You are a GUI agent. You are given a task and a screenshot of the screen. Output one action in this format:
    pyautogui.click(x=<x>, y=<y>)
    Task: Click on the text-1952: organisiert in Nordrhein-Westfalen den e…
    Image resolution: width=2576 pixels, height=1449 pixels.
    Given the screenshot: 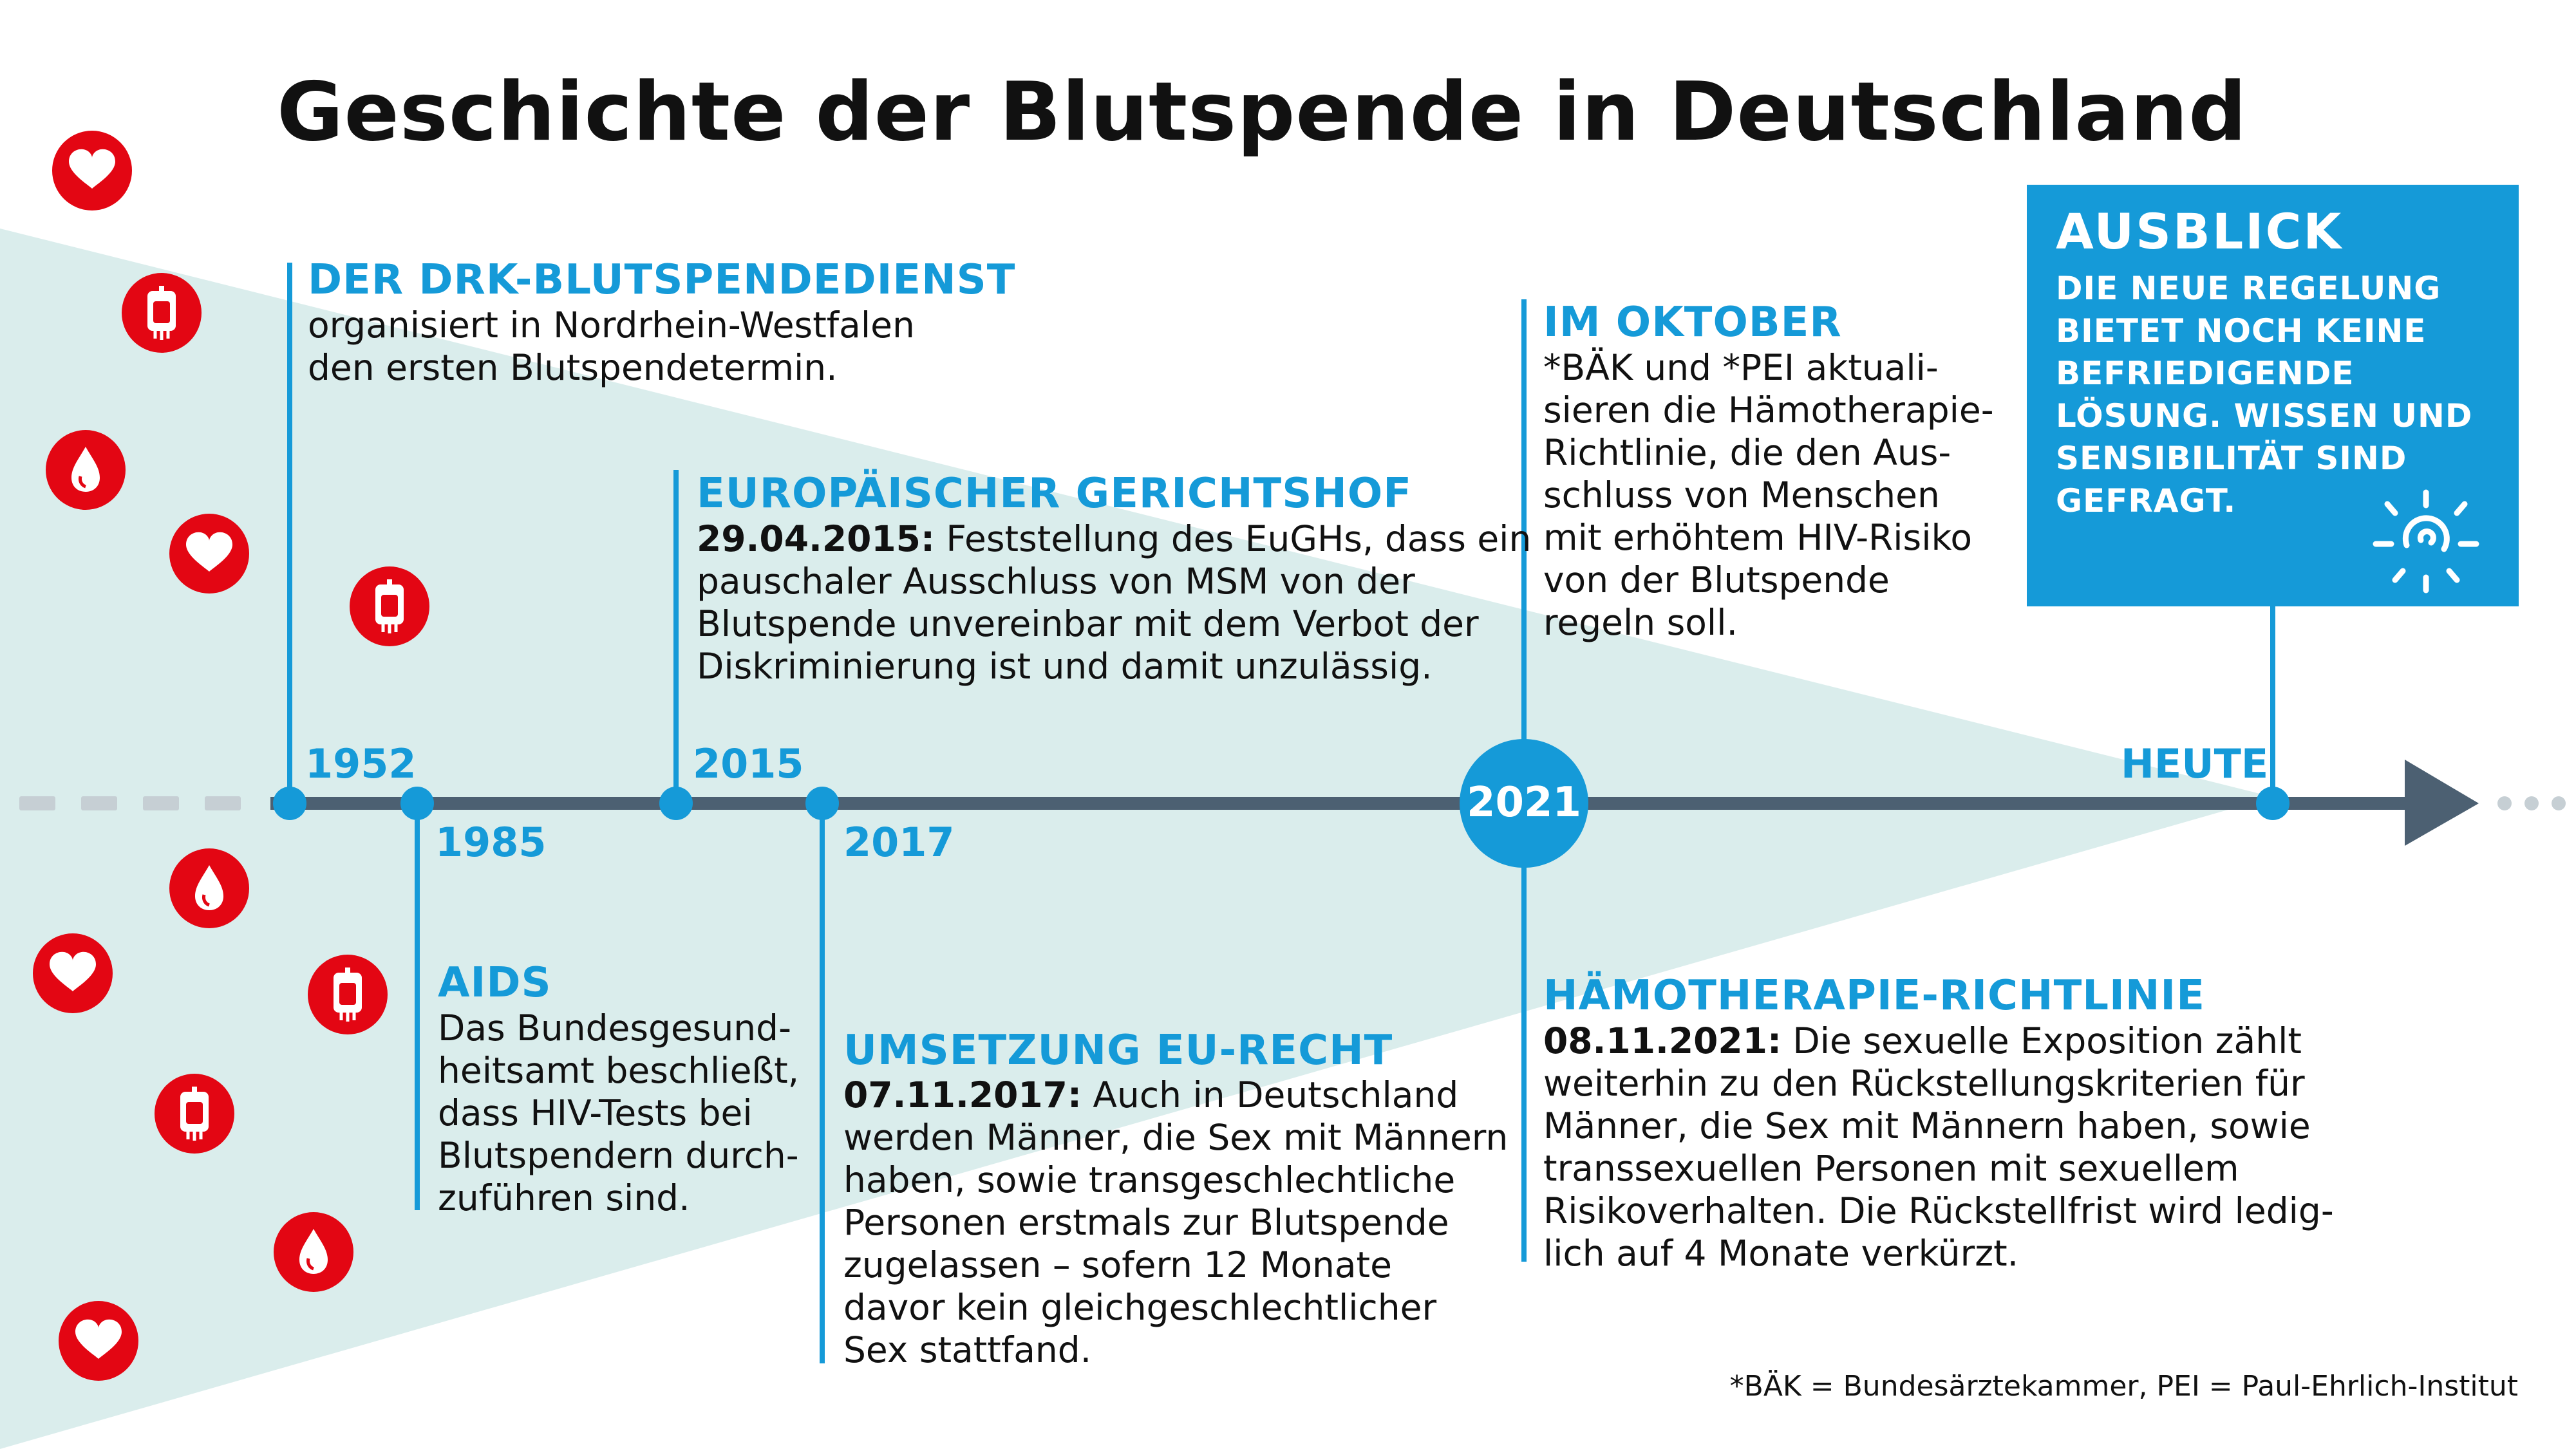 What is the action you would take?
    pyautogui.click(x=611, y=346)
    